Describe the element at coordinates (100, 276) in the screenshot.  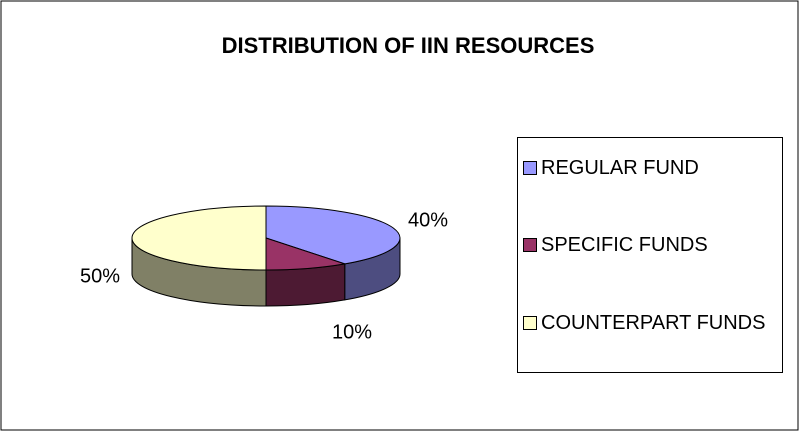
I see `data-label: 50%` at that location.